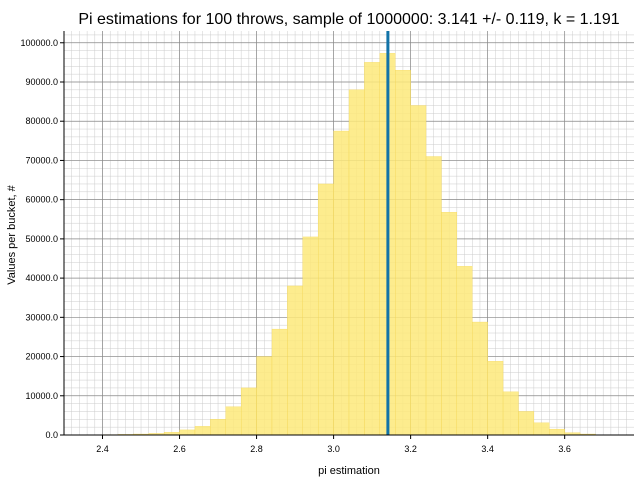 The image size is (640, 480). Describe the element at coordinates (12, 234) in the screenshot. I see `y-axis-label: Values per bucket, #` at that location.